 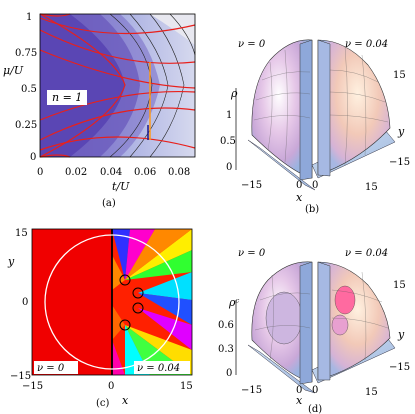 I want to click on trap-circle, so click(x=112, y=302).